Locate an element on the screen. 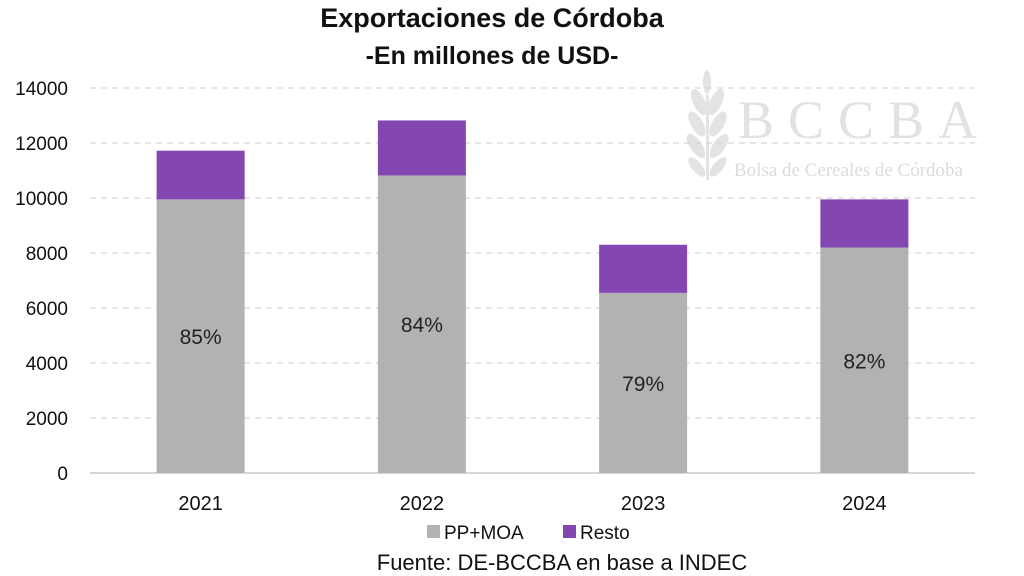 This screenshot has height=576, width=1024. bar-pp-moa-2023 is located at coordinates (643, 382).